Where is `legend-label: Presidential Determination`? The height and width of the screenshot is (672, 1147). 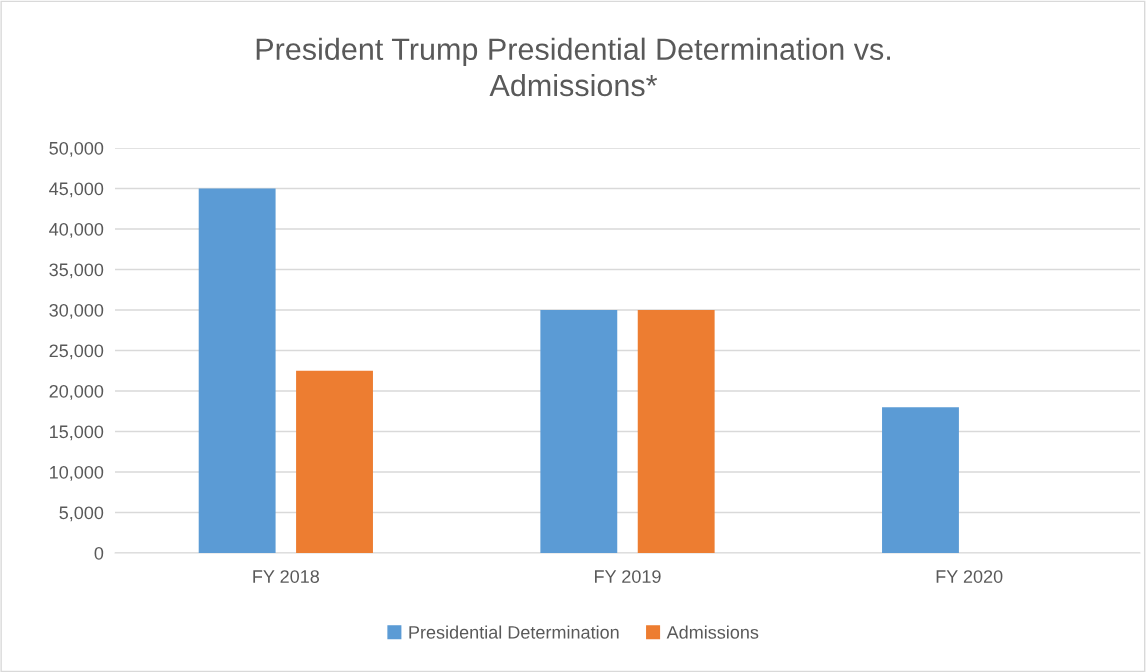
legend-label: Presidential Determination is located at coordinates (514, 632).